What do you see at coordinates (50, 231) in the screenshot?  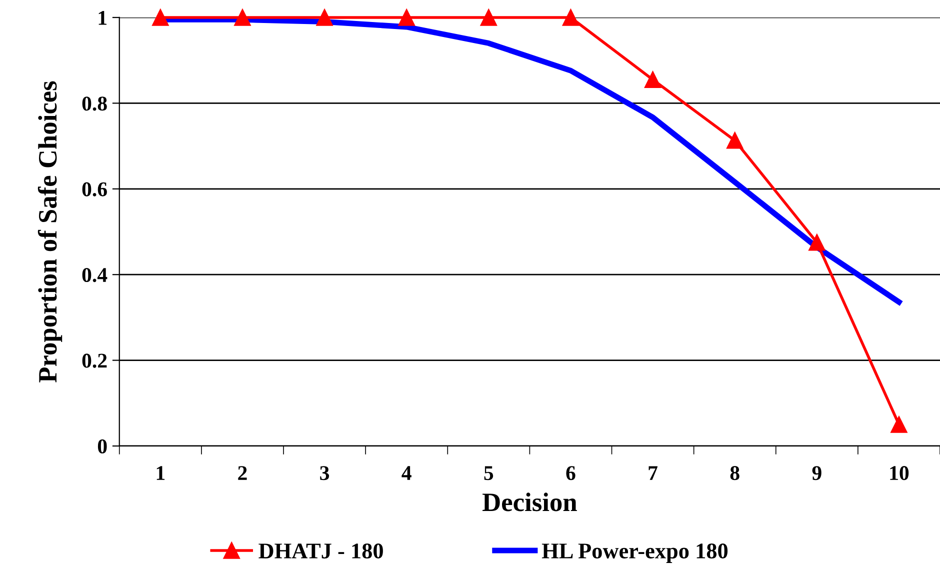 I see `y-axis-title: Proportion of Safe Choices` at bounding box center [50, 231].